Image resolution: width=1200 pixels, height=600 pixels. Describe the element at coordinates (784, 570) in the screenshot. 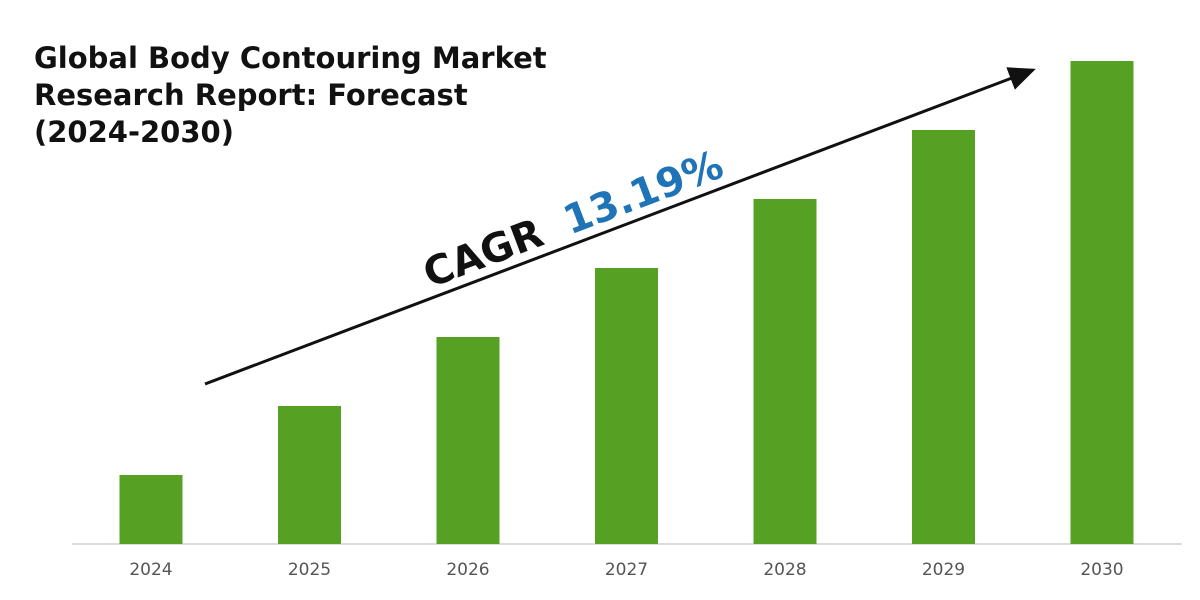

I see `x-tick-label-2028: 2028` at that location.